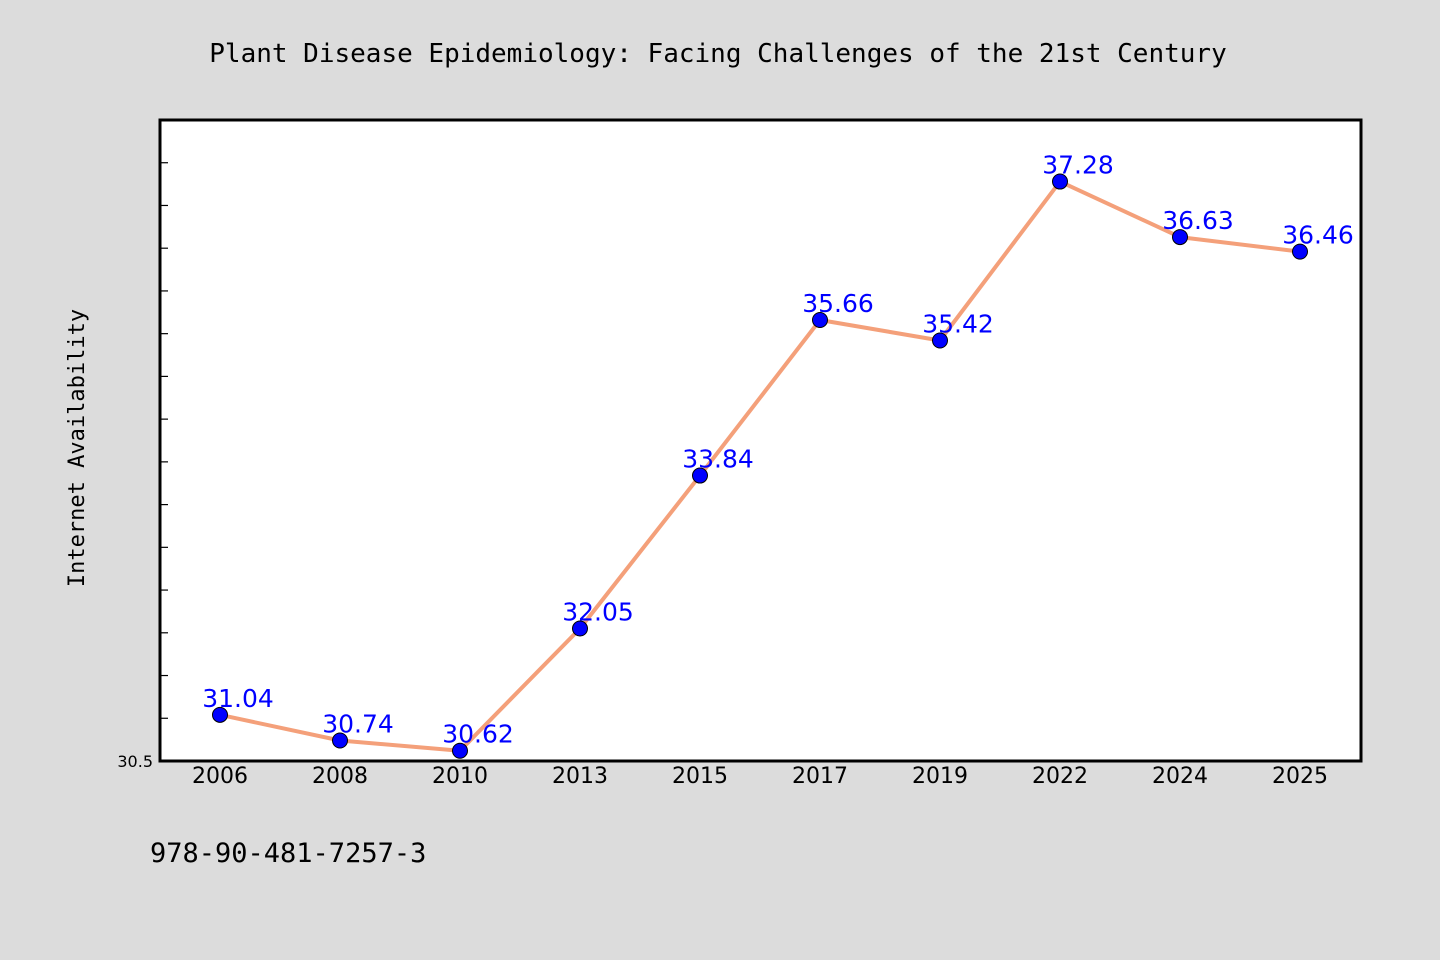 This screenshot has width=1440, height=960. I want to click on data-label: 36.46, so click(1318, 235).